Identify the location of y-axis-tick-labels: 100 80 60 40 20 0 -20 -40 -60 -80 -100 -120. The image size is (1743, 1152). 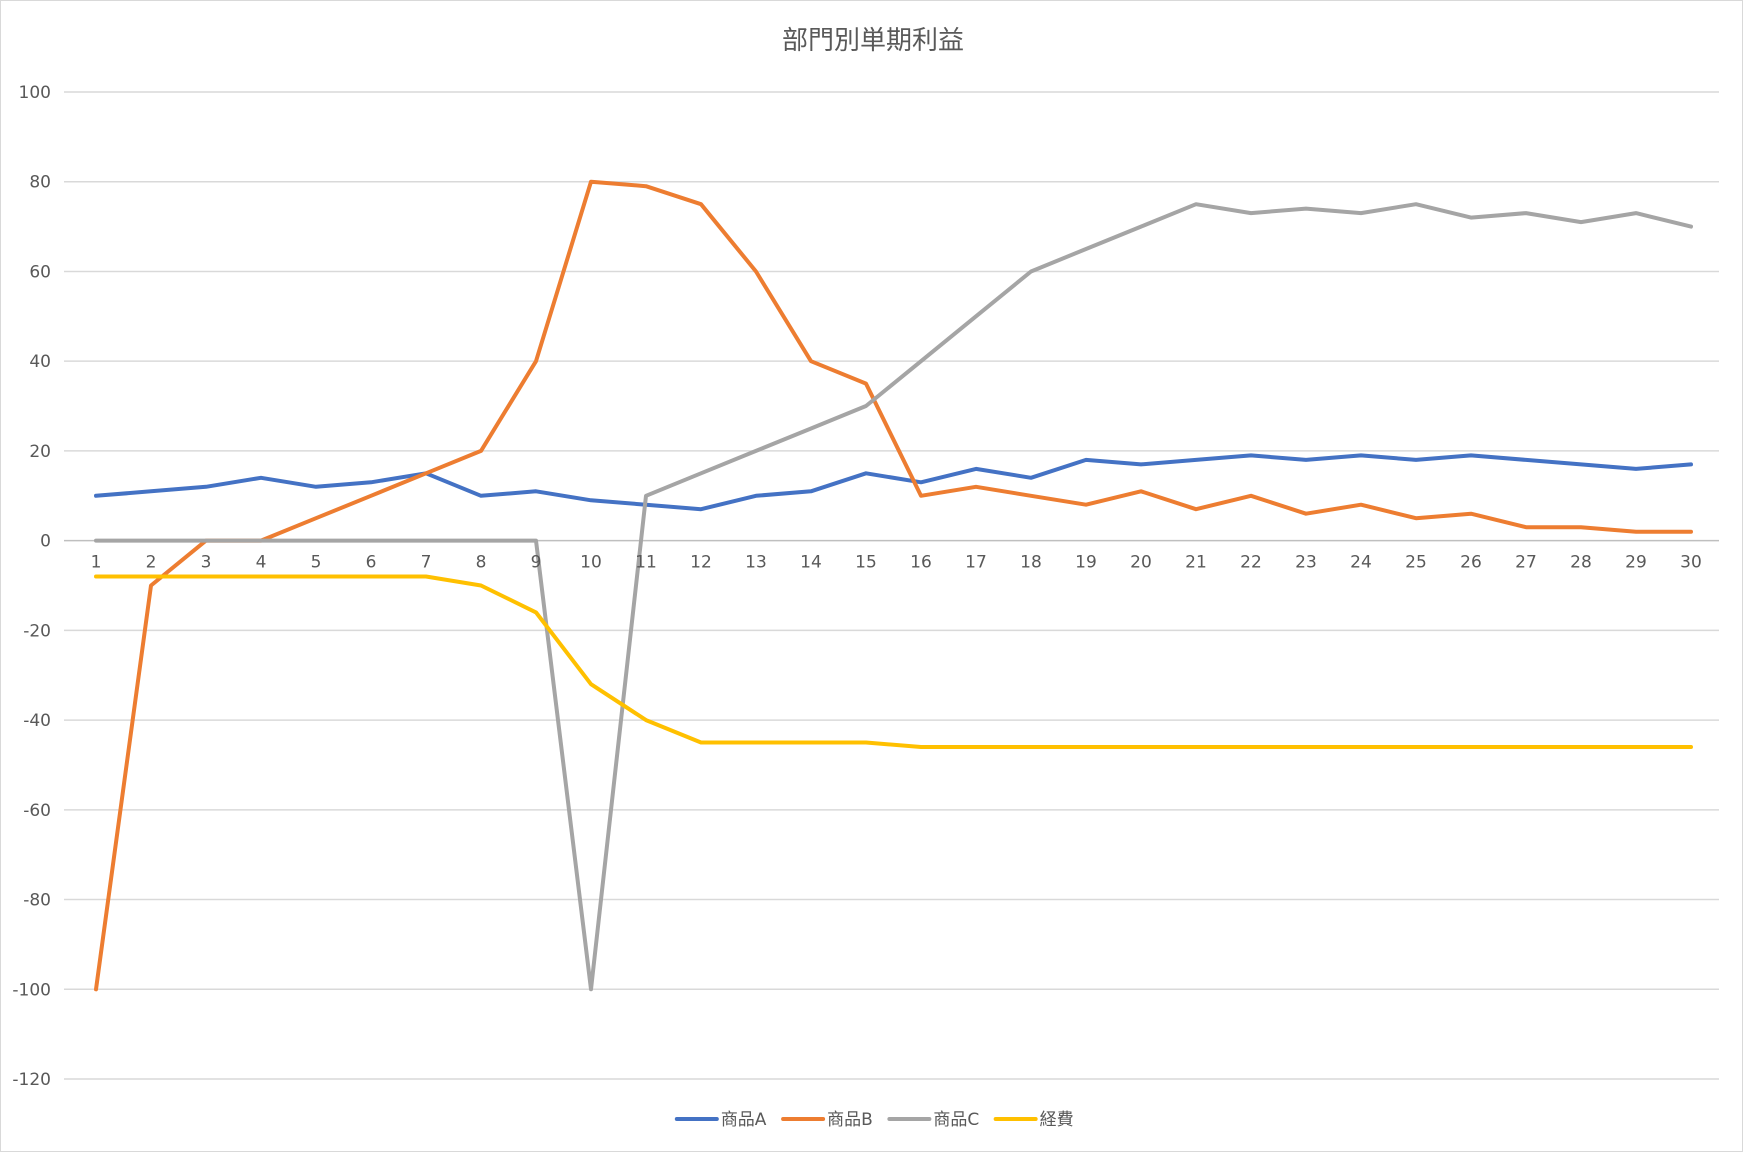
(31, 586).